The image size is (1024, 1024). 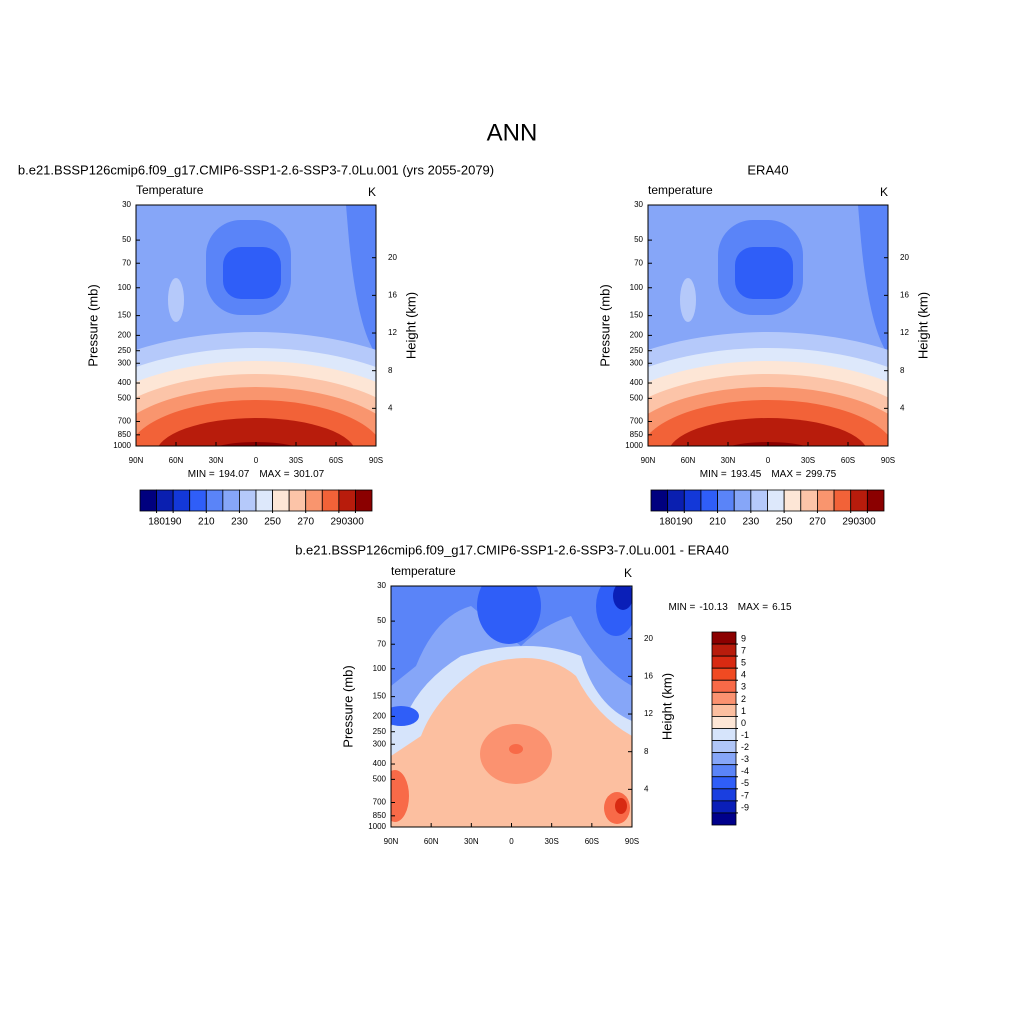 What do you see at coordinates (743, 651) in the screenshot?
I see `colorbar-tick-label: 7` at bounding box center [743, 651].